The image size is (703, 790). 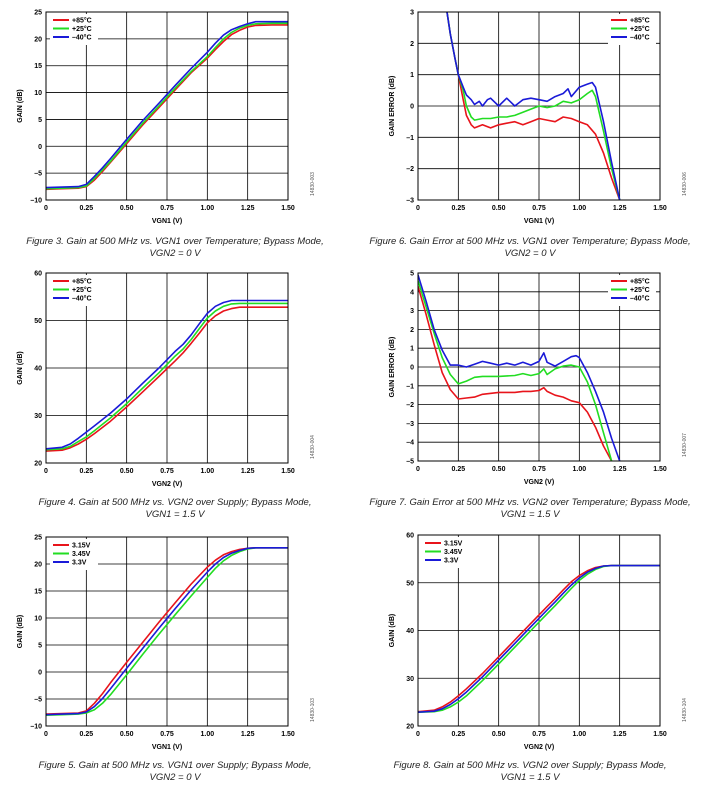 What do you see at coordinates (392, 106) in the screenshot?
I see `y-axis-title: GAIN ERROR (dB)` at bounding box center [392, 106].